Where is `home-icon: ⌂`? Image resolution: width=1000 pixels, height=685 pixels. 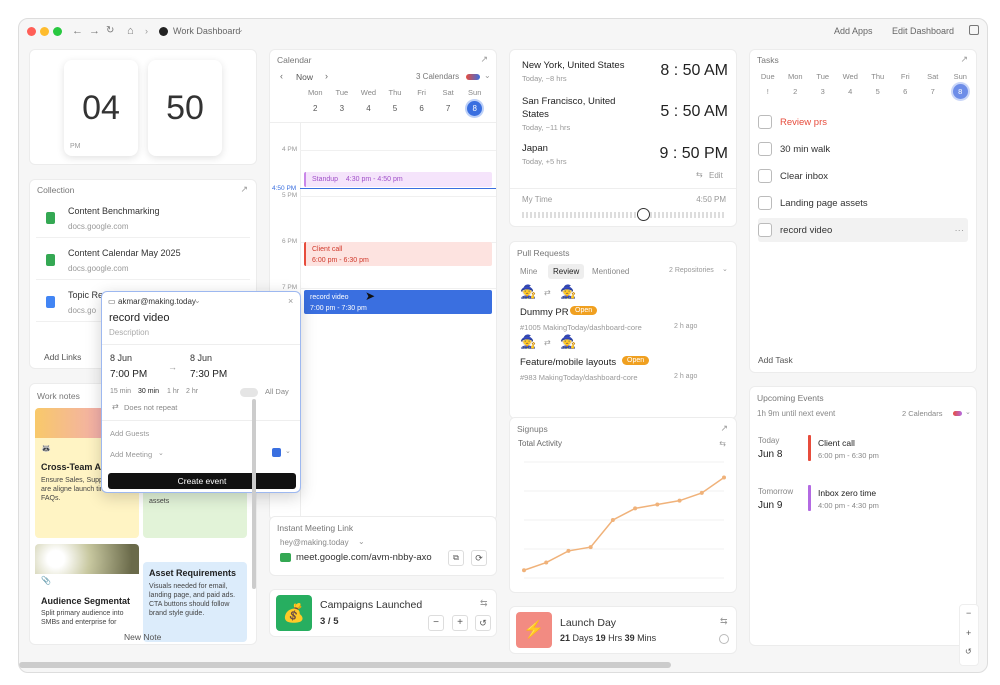 home-icon: ⌂ is located at coordinates (130, 31).